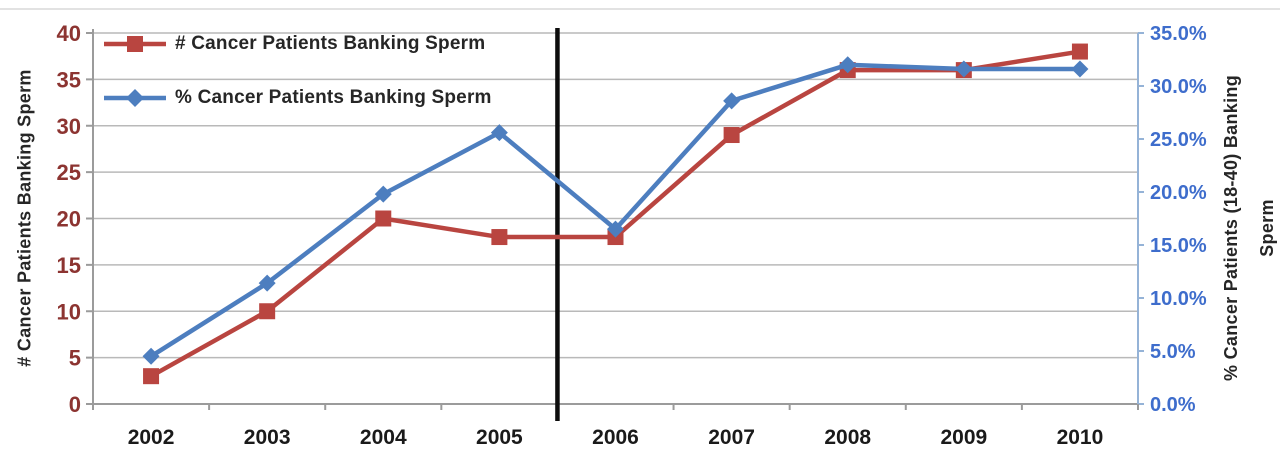 This screenshot has width=1280, height=469. I want to click on square-series-marker-icon, so click(135, 44).